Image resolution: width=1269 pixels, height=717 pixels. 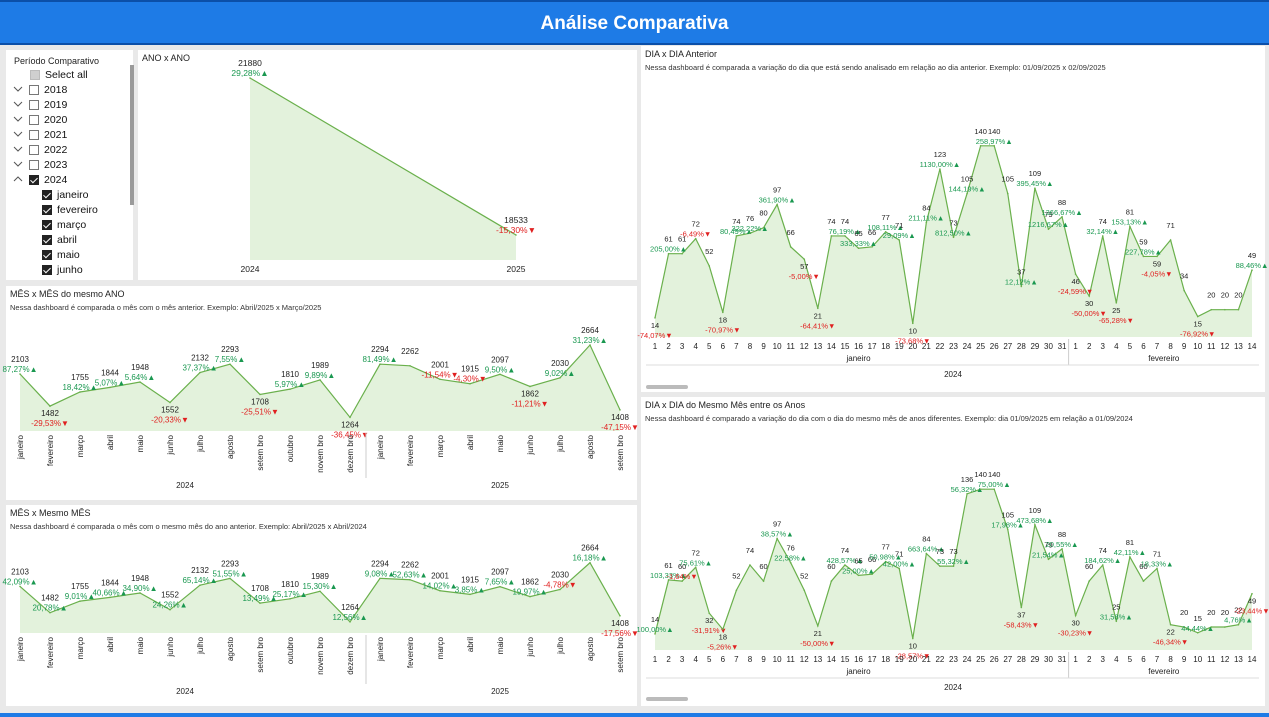 What do you see at coordinates (844, 560) in the screenshot?
I see `data-pct-label: 428,57%▲` at bounding box center [844, 560].